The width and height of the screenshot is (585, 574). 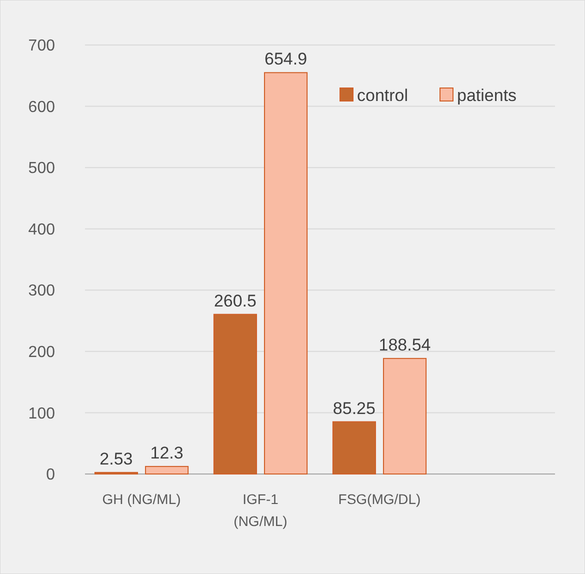 What do you see at coordinates (42, 291) in the screenshot?
I see `y-tick-label: 300` at bounding box center [42, 291].